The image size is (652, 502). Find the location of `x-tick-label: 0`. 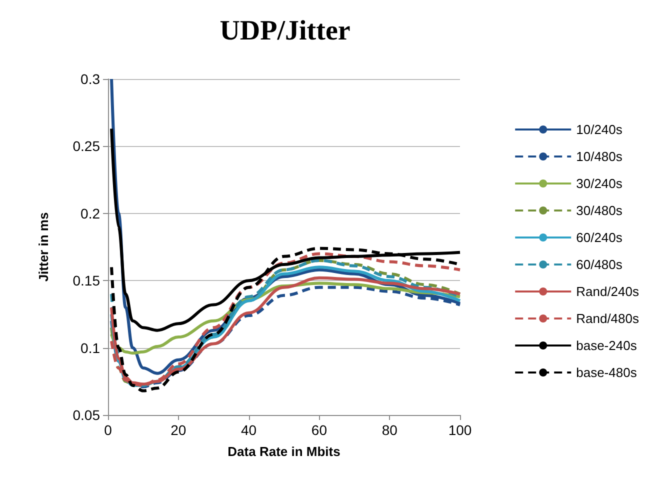

x-tick-label: 0 is located at coordinates (108, 430).